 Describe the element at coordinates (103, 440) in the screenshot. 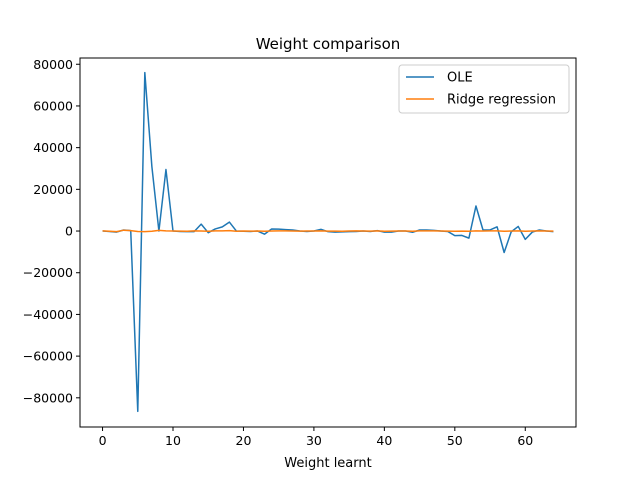

I see `x-tick-label: 0` at that location.